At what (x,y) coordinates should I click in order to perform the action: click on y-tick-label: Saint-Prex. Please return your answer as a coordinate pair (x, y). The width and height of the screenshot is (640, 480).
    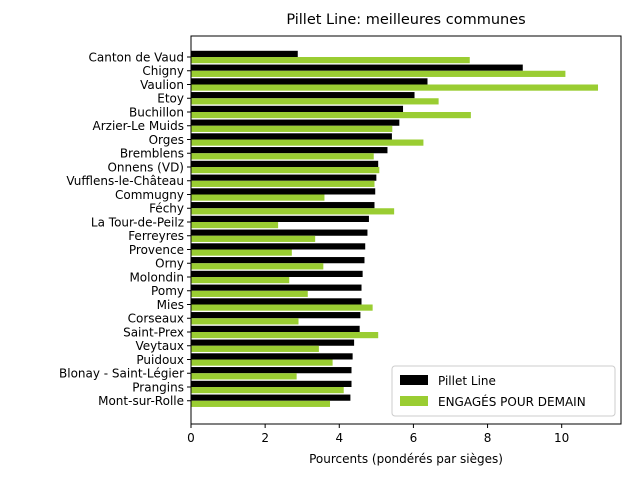
    Looking at the image, I should click on (153, 332).